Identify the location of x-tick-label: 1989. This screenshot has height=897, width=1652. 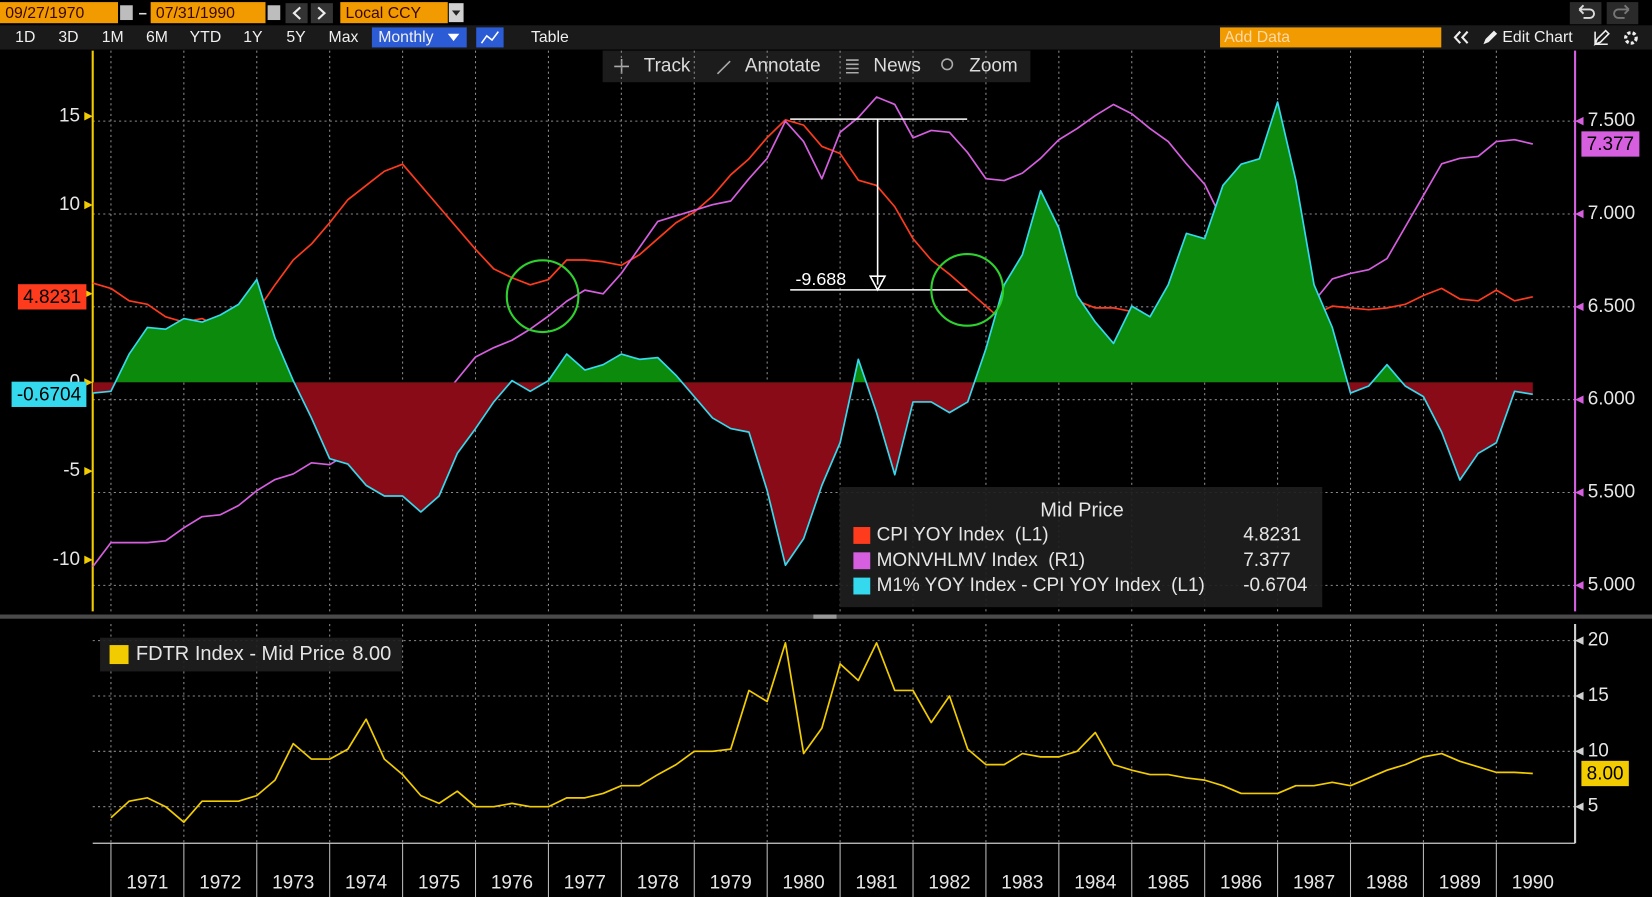
(1460, 882).